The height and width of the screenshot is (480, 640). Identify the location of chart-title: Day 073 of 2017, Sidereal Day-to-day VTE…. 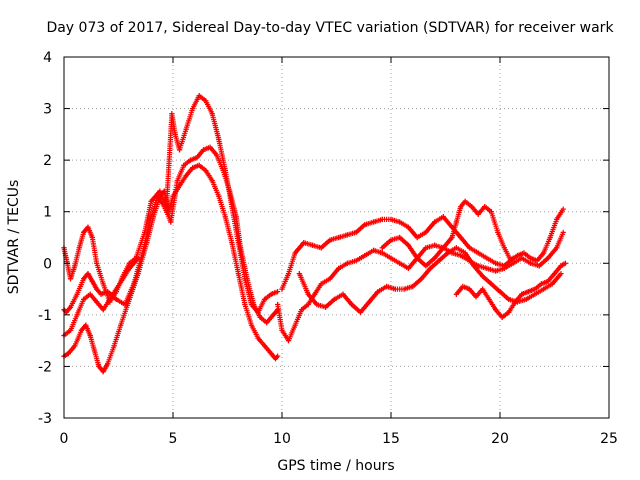
(330, 28).